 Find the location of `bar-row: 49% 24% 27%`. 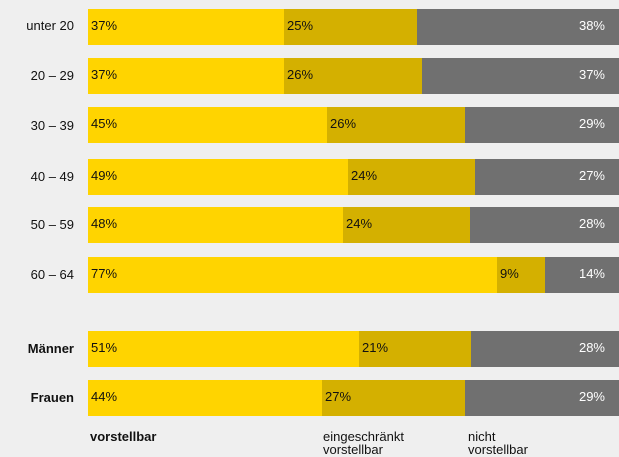

bar-row: 49% 24% 27% is located at coordinates (353, 177).